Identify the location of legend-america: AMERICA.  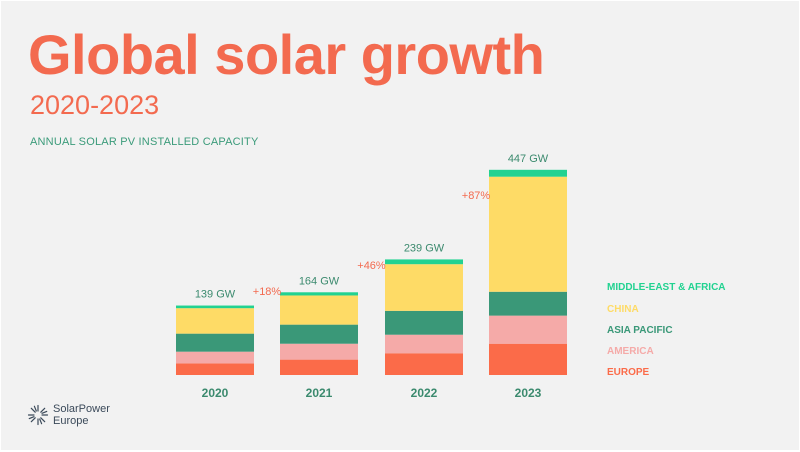
(630, 351).